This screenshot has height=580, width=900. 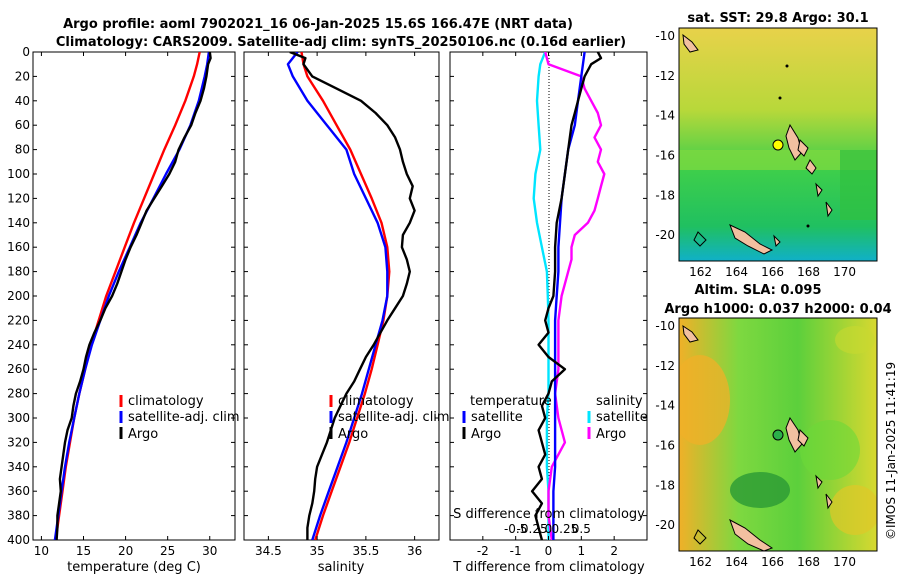 What do you see at coordinates (414, 551) in the screenshot?
I see `x-tick-label: 36` at bounding box center [414, 551].